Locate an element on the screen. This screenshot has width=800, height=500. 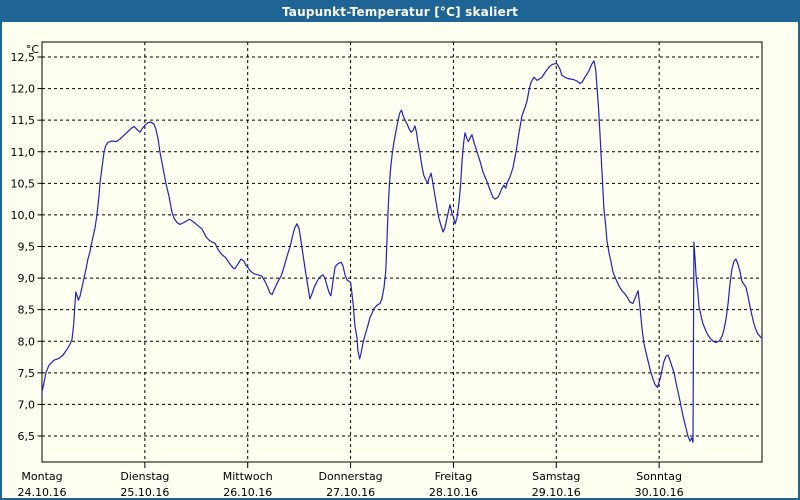
chart-title: Taupunkt-Temperatur [°C] skaliert is located at coordinates (400, 12).